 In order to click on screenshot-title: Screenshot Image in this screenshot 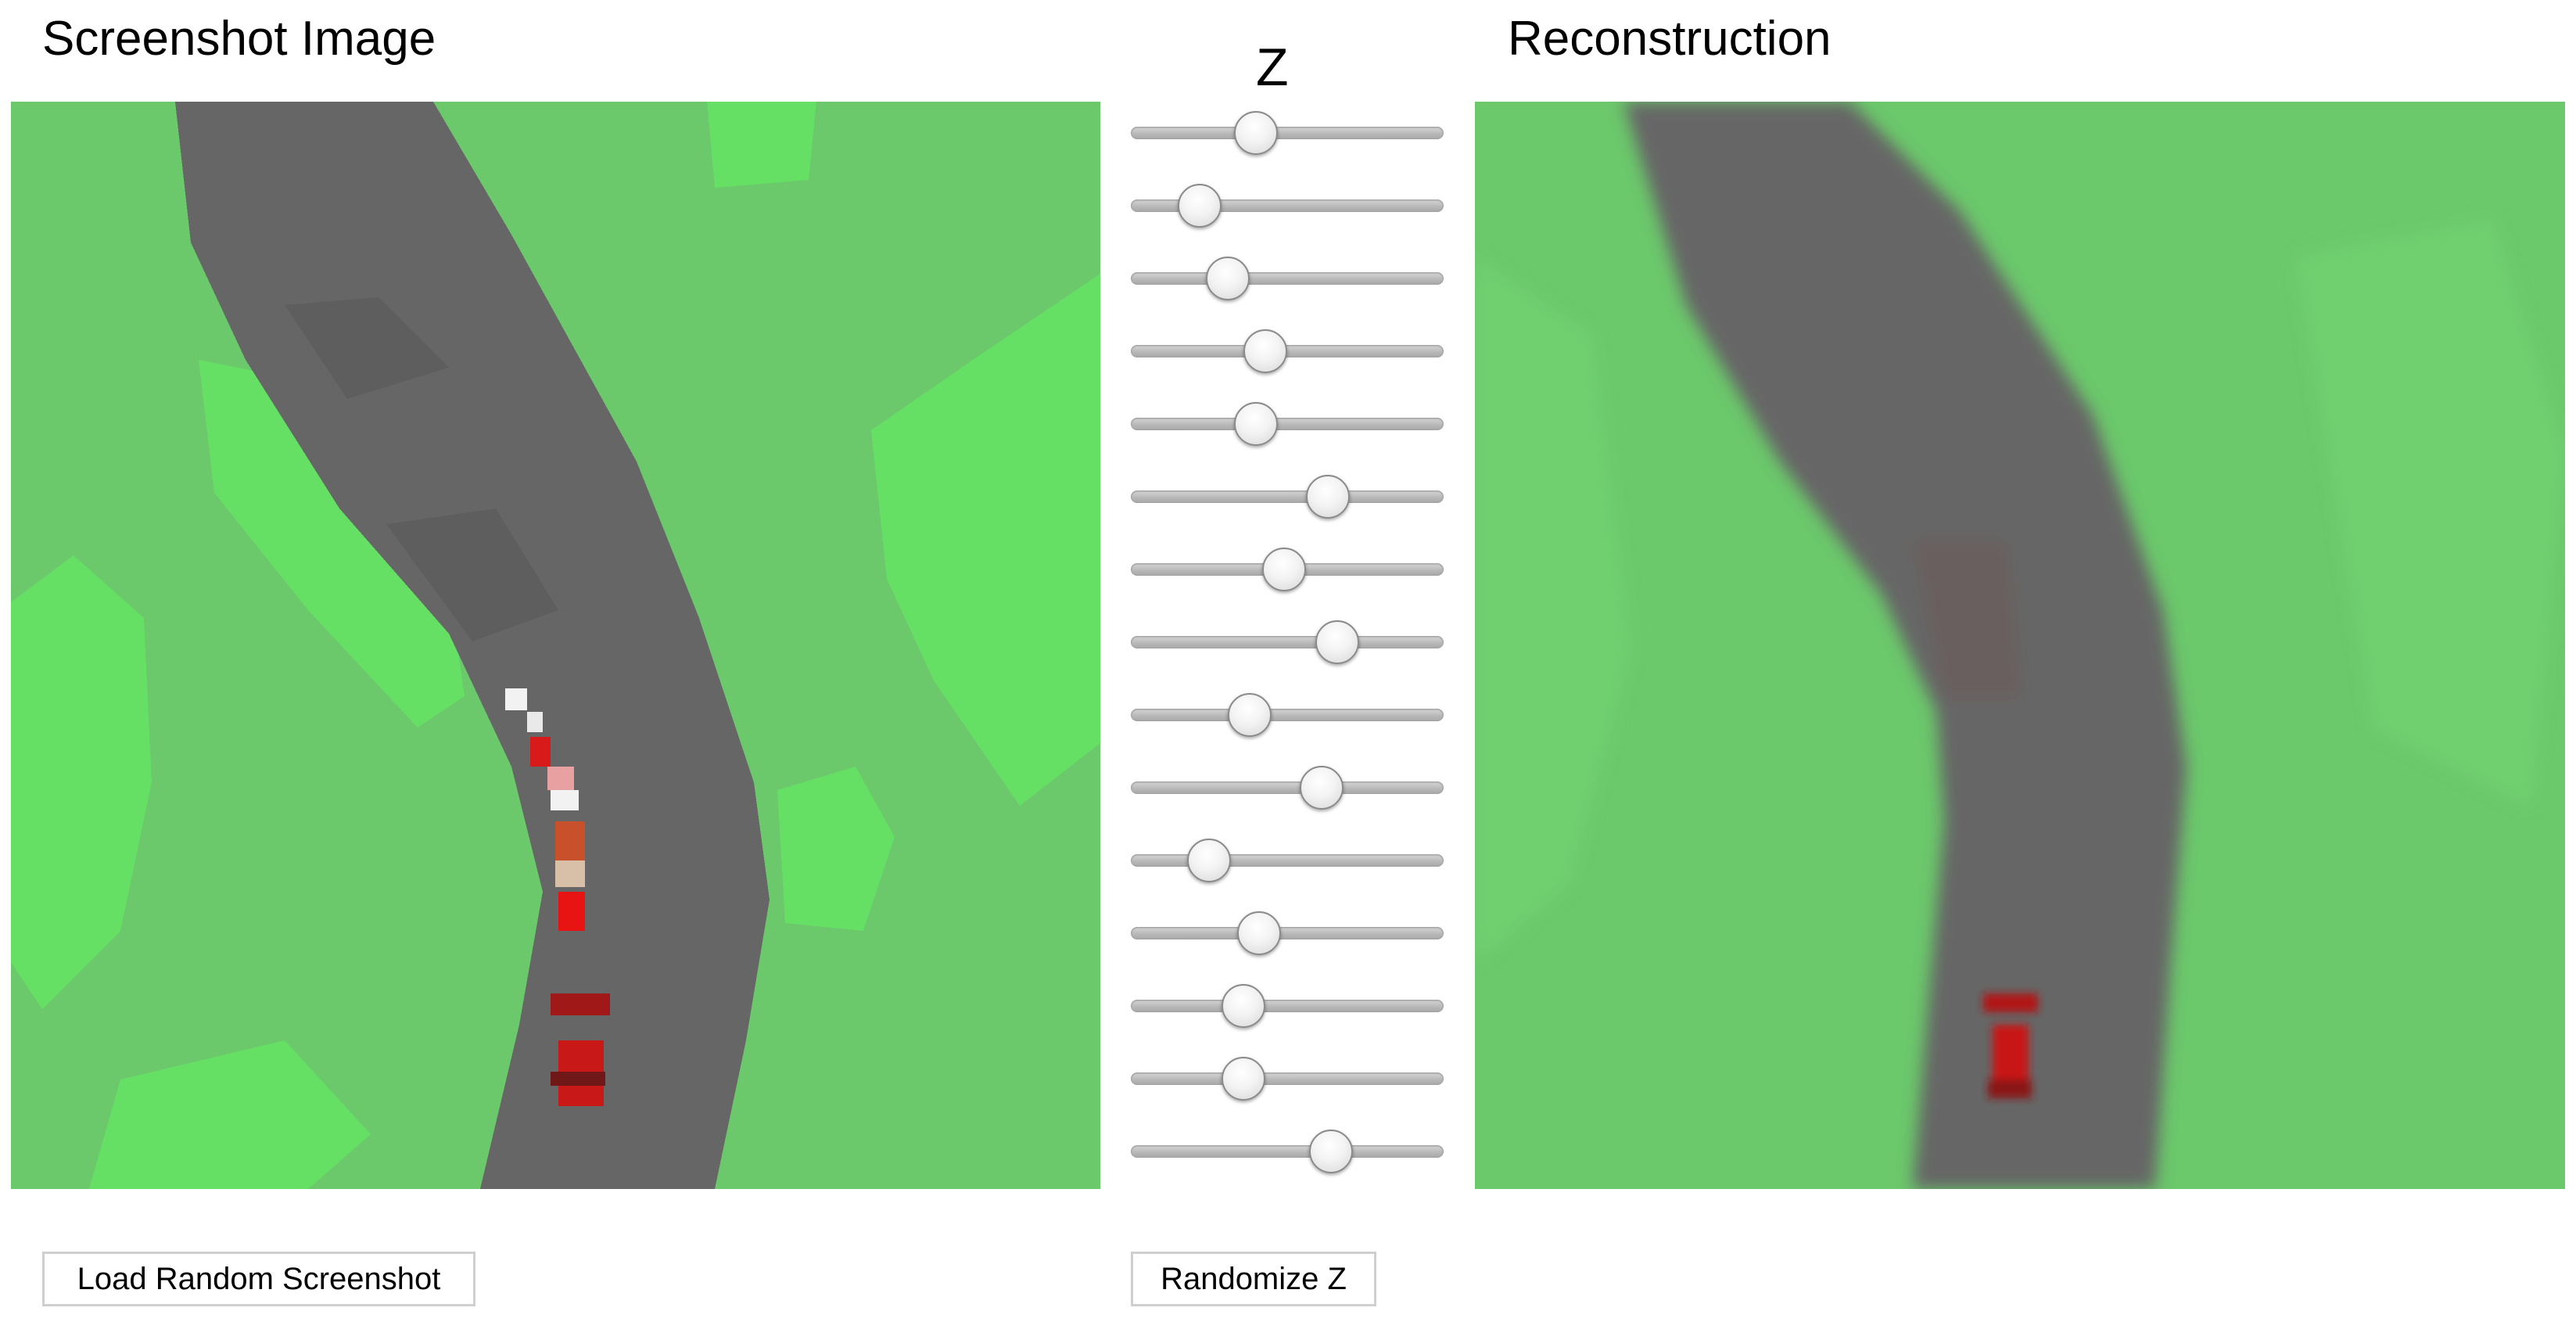, I will do `click(239, 39)`.